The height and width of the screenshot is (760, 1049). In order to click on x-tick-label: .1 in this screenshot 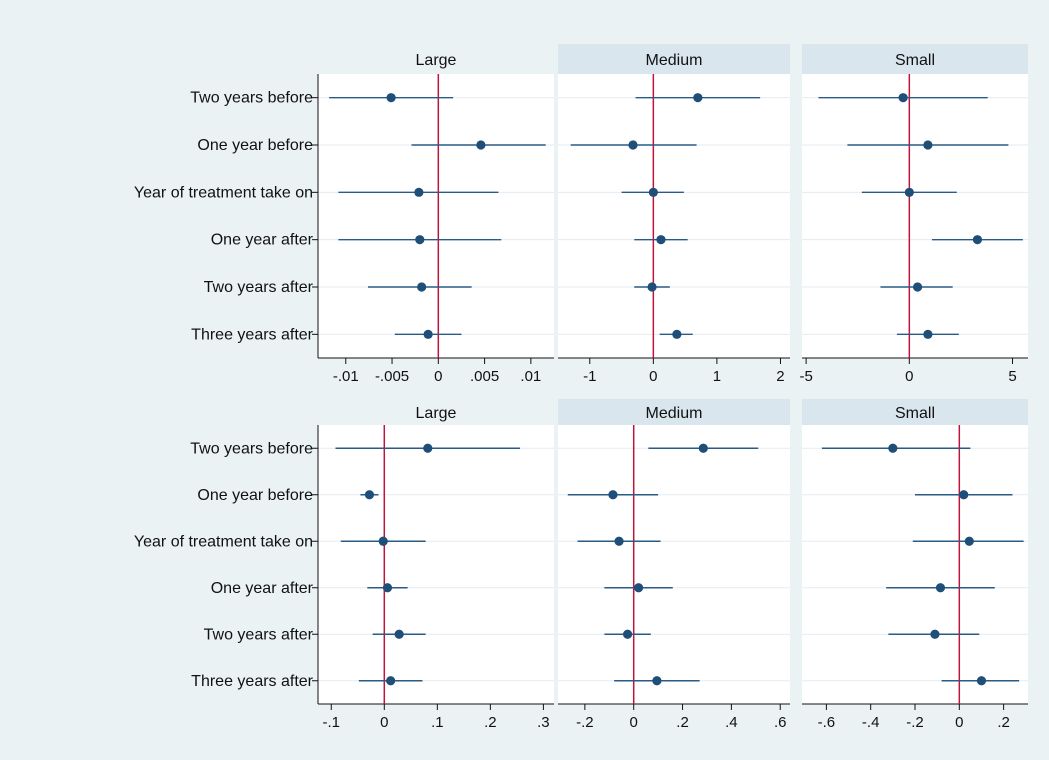, I will do `click(437, 722)`.